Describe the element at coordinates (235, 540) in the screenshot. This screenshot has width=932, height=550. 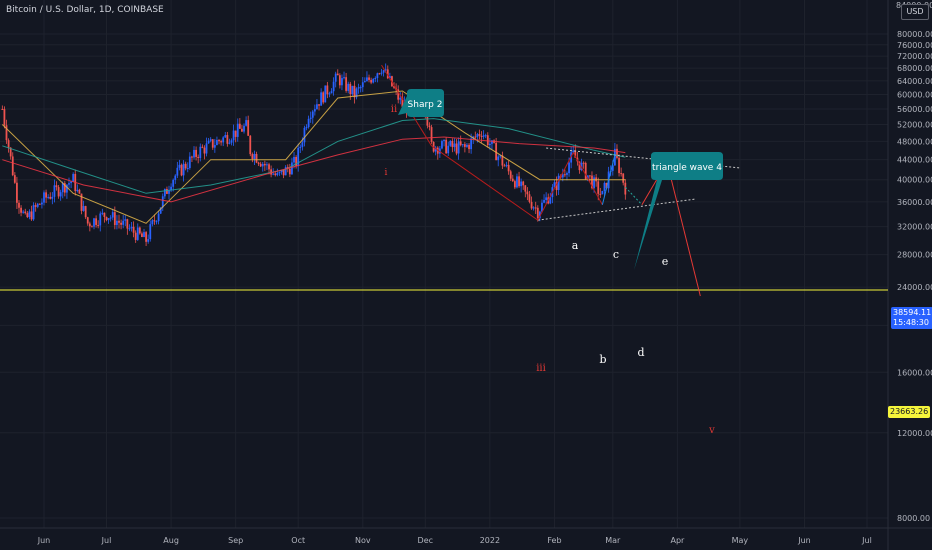
I see `x-tick-label: Sep` at that location.